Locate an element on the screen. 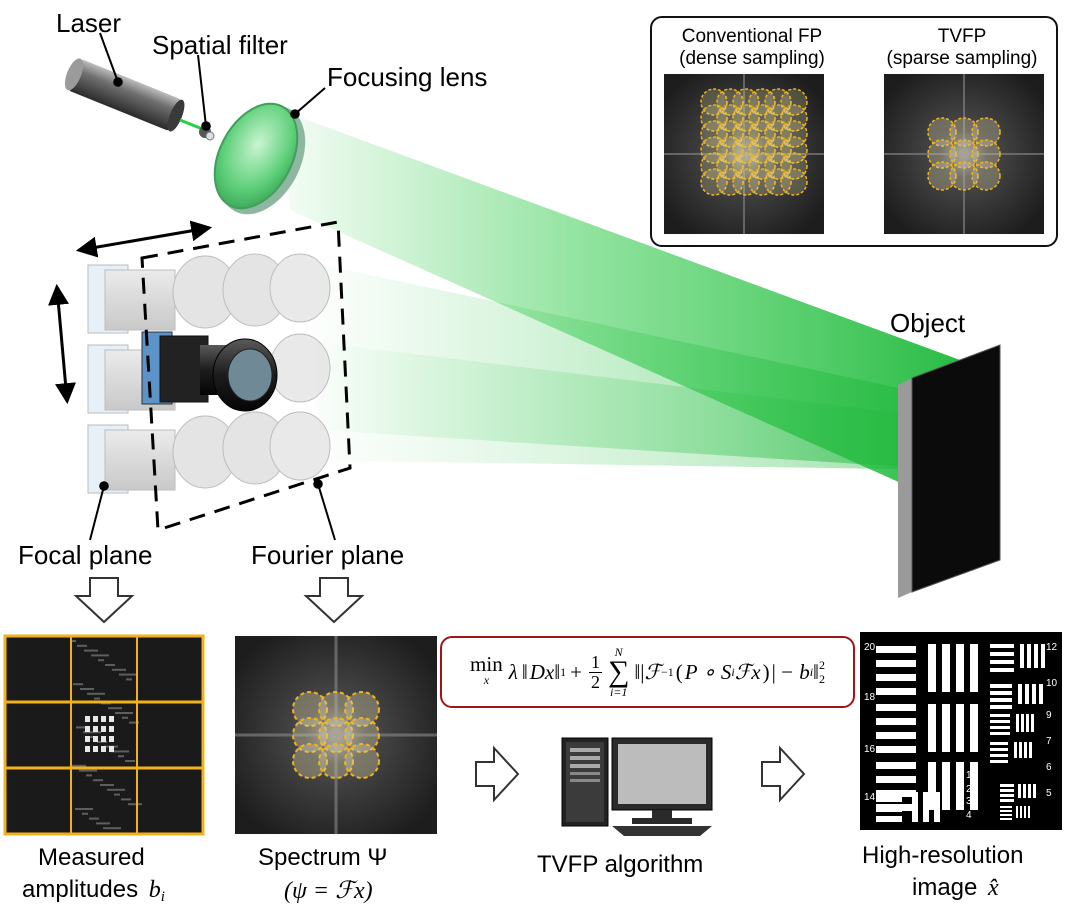  vertical-translation-arrow is located at coordinates (62, 344).